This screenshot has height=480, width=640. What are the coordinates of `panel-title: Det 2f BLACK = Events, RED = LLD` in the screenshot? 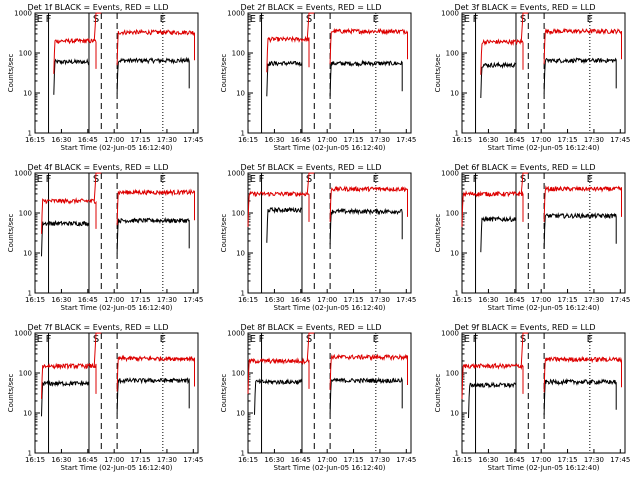 It's located at (310, 7).